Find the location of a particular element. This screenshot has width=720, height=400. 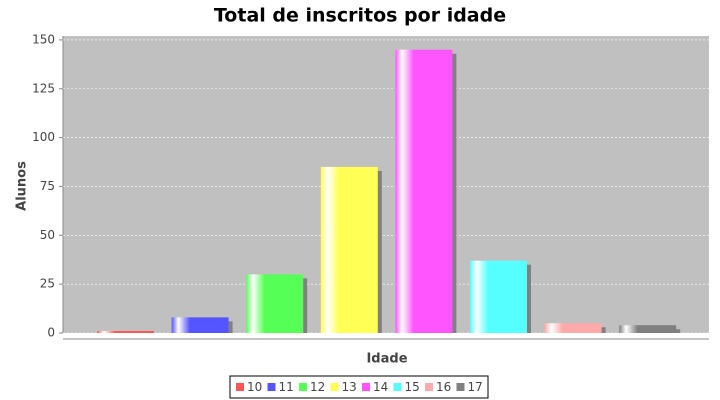

legend-label: 12 is located at coordinates (317, 387).